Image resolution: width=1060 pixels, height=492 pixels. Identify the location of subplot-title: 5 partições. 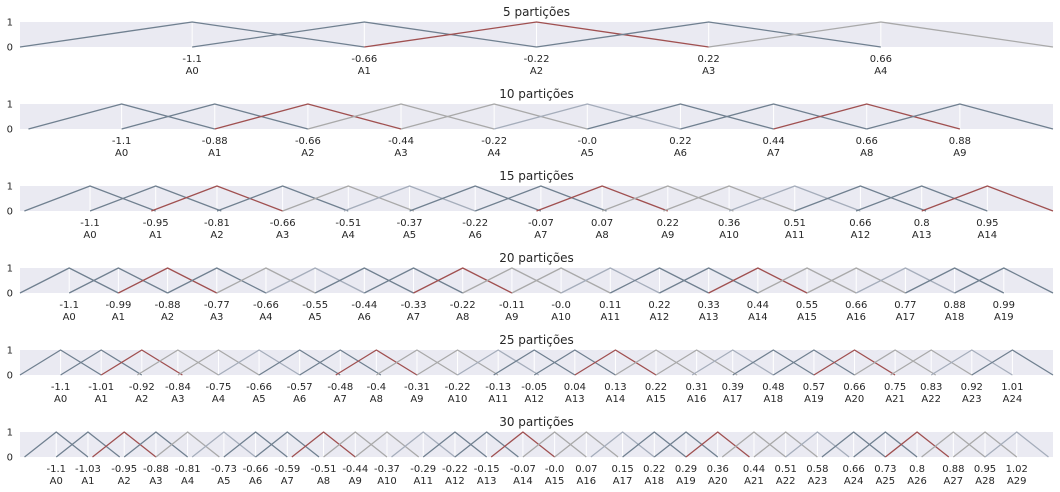
(536, 12).